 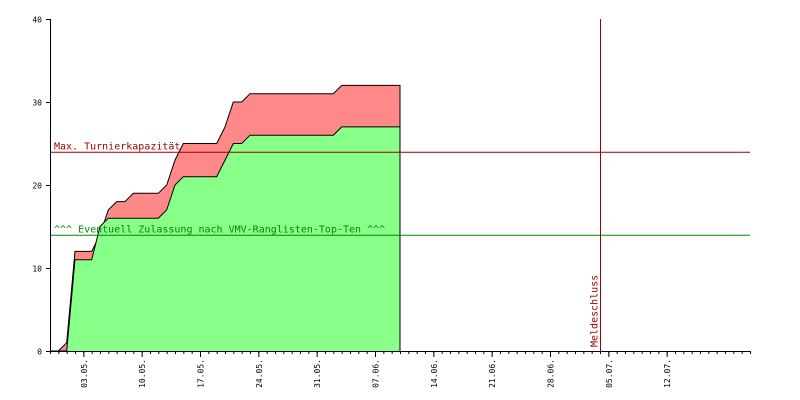 What do you see at coordinates (37, 269) in the screenshot?
I see `y-tick-label: 10` at bounding box center [37, 269].